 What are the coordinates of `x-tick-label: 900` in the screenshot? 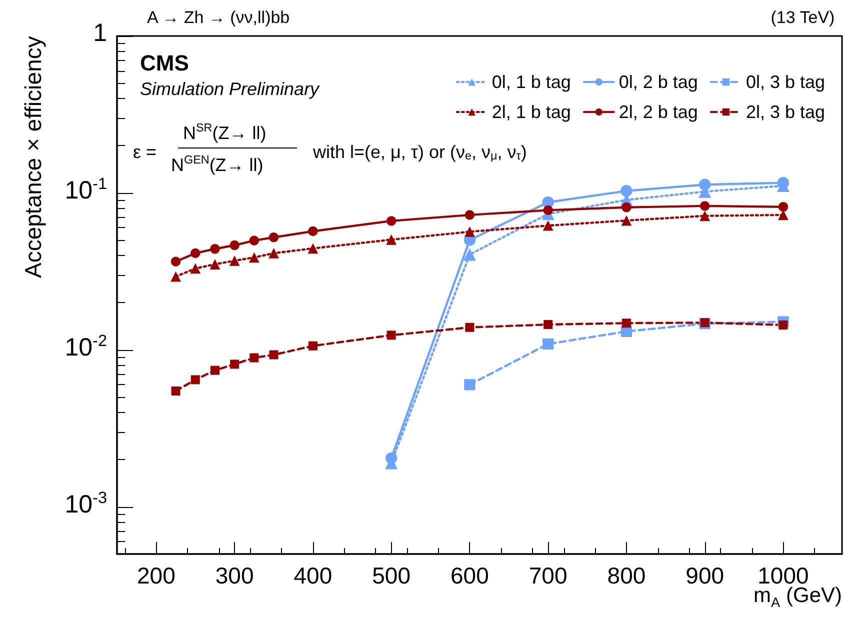 It's located at (705, 575).